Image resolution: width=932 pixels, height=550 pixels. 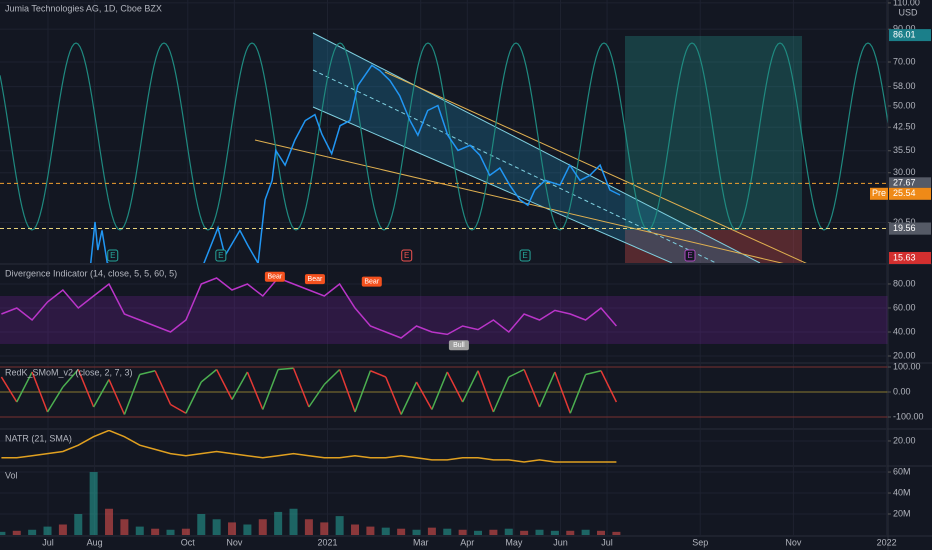 What do you see at coordinates (328, 542) in the screenshot?
I see `x-tick-label: 2021` at bounding box center [328, 542].